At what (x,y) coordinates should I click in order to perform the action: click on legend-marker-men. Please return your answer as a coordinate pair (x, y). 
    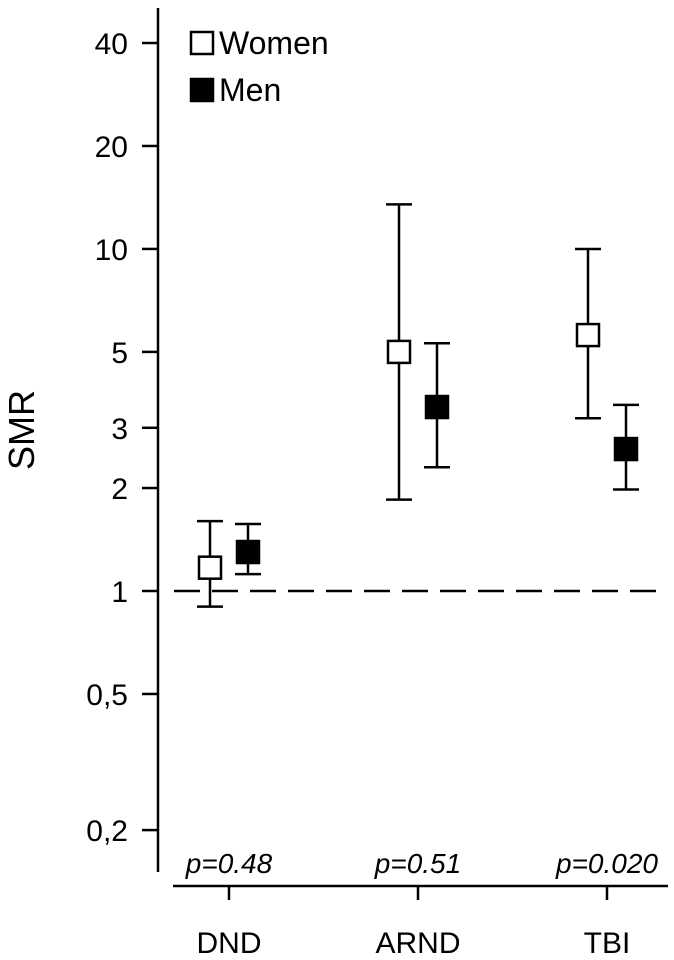
    Looking at the image, I should click on (202, 90).